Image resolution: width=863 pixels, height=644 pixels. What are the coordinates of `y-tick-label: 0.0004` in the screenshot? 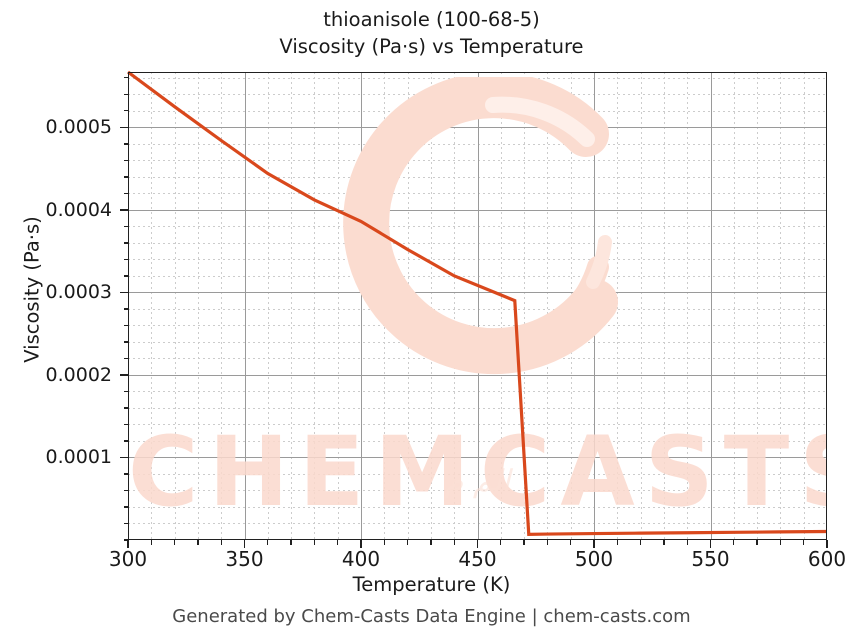 It's located at (78, 209).